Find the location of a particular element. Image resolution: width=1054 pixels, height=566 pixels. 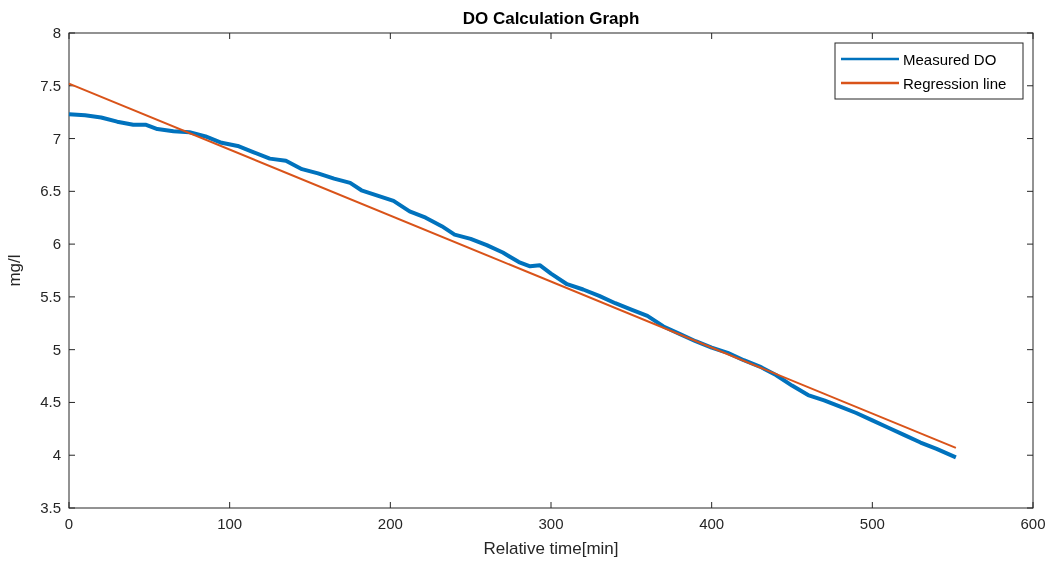

legend-label: Measured DO is located at coordinates (950, 59).